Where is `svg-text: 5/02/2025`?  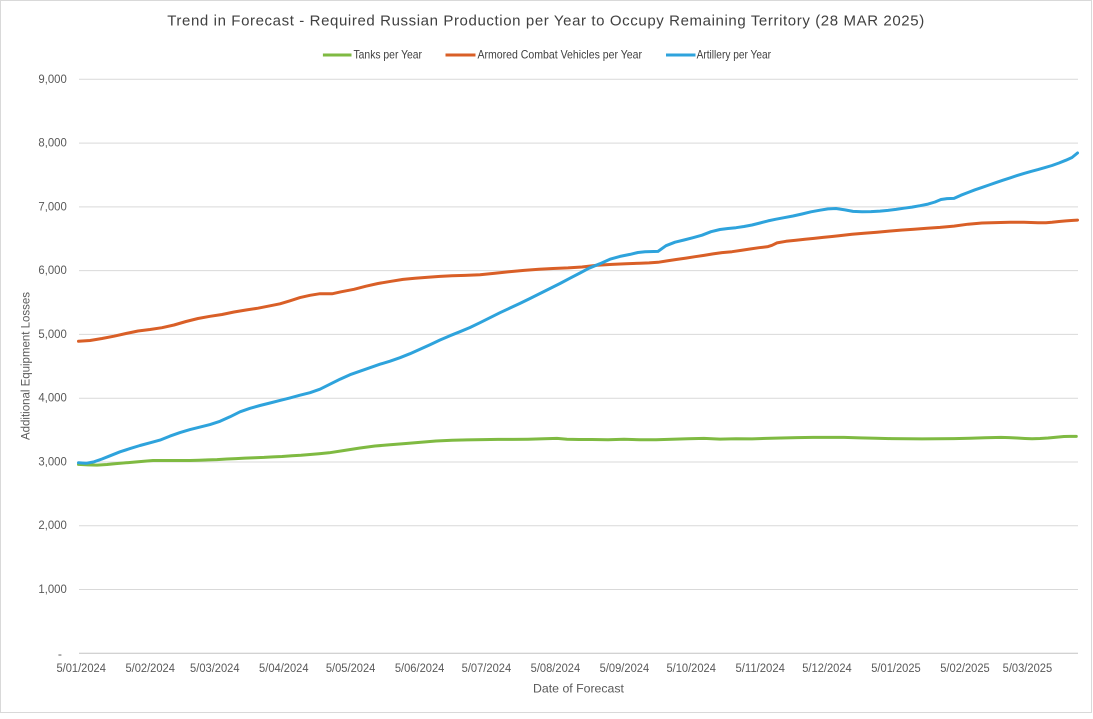
svg-text: 5/02/2025 is located at coordinates (965, 668).